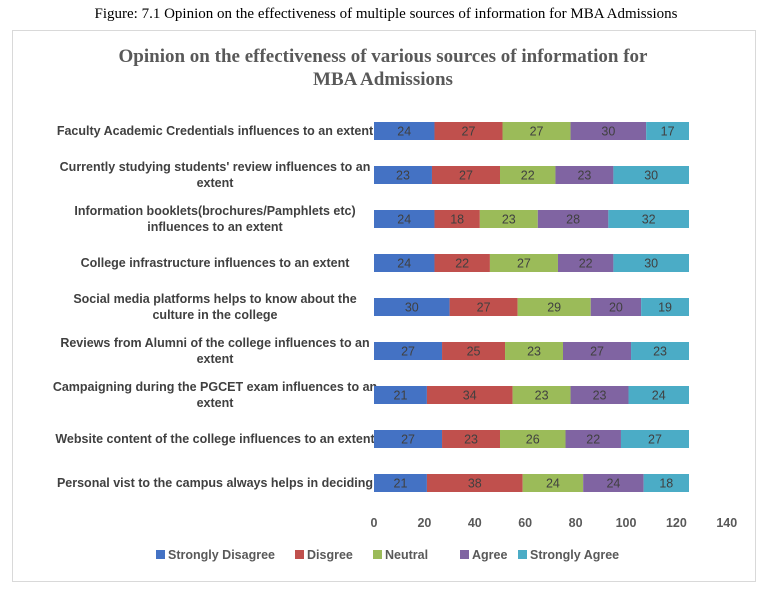 This screenshot has width=772, height=592. Describe the element at coordinates (374, 523) in the screenshot. I see `x-tick-label: 0` at that location.